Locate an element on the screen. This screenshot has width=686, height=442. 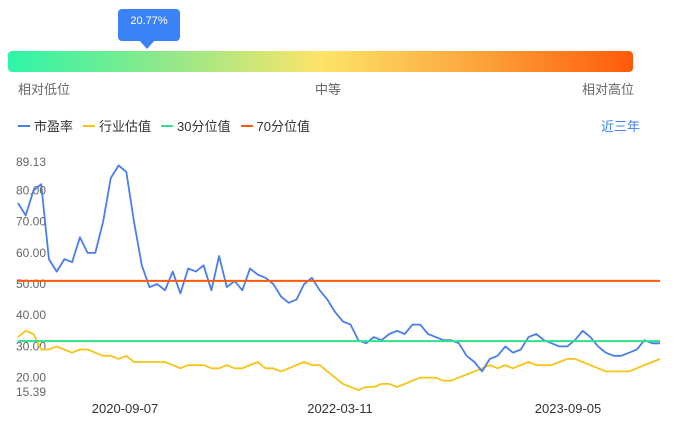
x-tick-label: 2020-09-07 is located at coordinates (125, 408).